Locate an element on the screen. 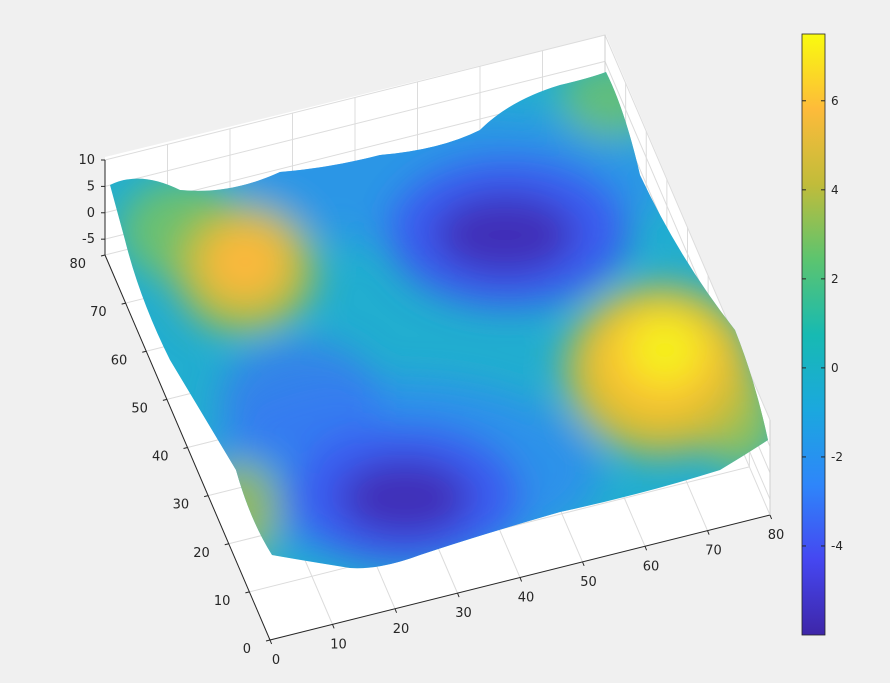  x-tick-label: 50 is located at coordinates (588, 582).